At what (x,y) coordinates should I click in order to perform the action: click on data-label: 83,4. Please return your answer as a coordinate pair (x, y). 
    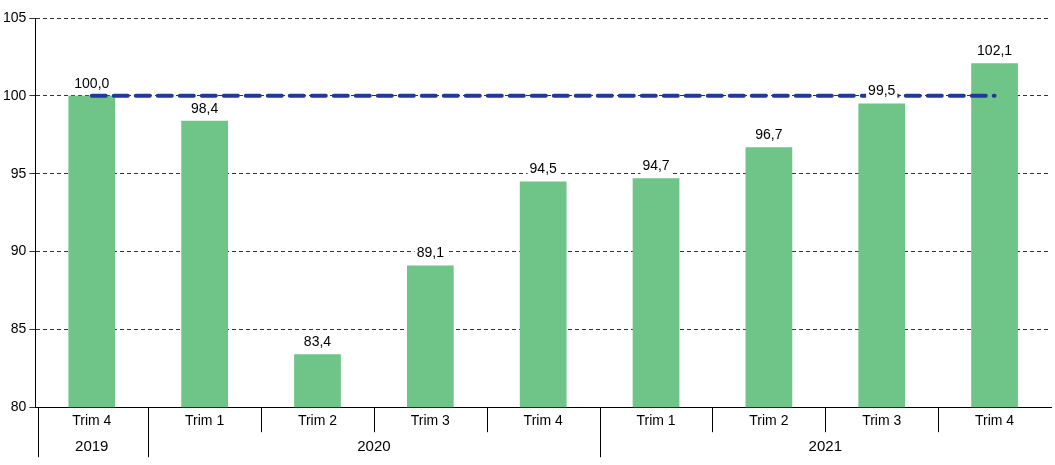
    Looking at the image, I should click on (317, 341).